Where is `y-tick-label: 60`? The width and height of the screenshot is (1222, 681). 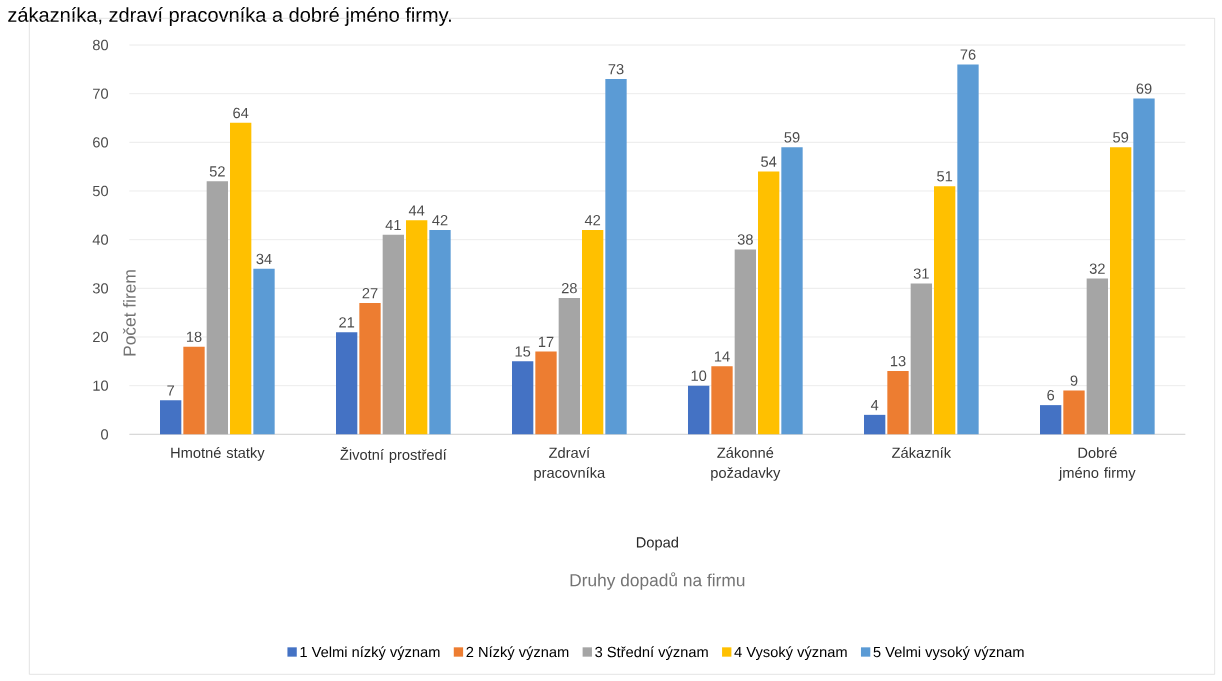 y-tick-label: 60 is located at coordinates (101, 142).